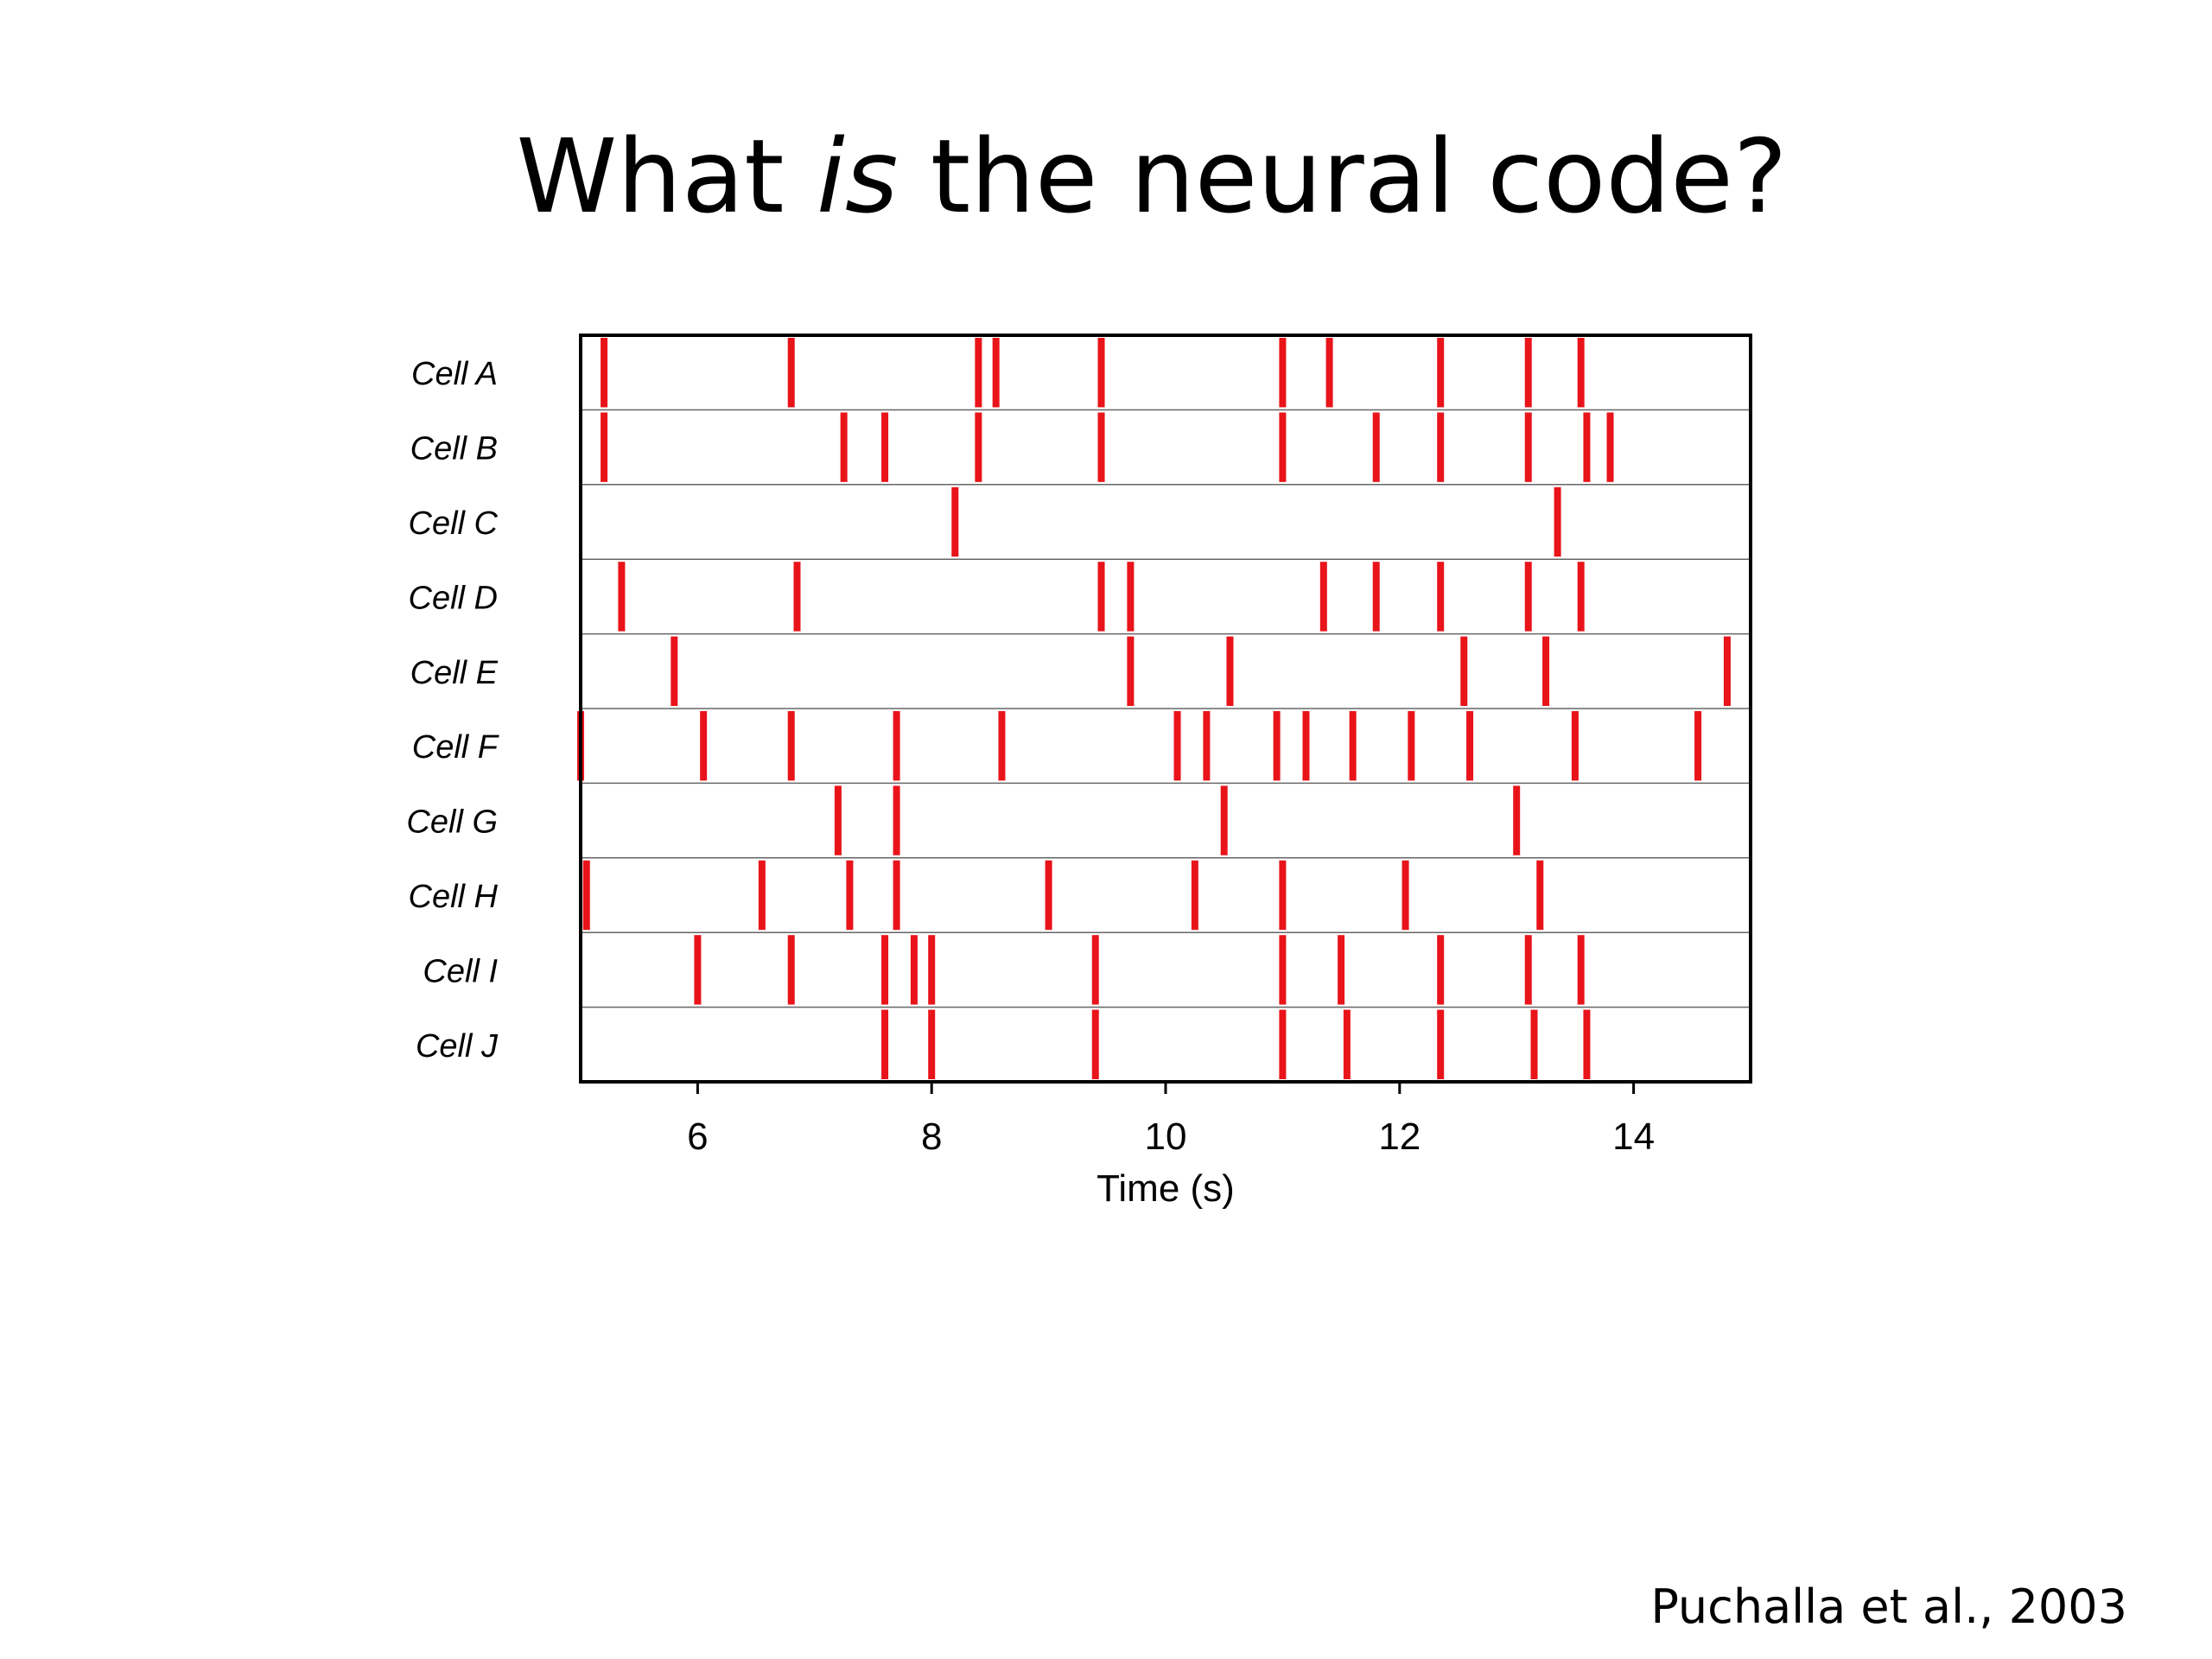 Image resolution: width=2212 pixels, height=1659 pixels. I want to click on title-part: is, so click(857, 176).